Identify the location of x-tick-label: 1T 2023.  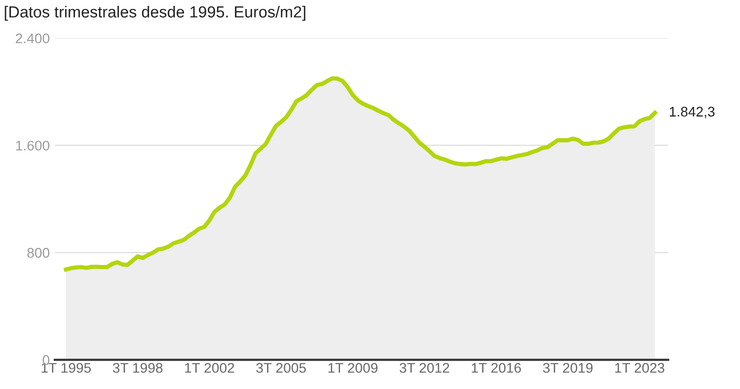
(639, 367).